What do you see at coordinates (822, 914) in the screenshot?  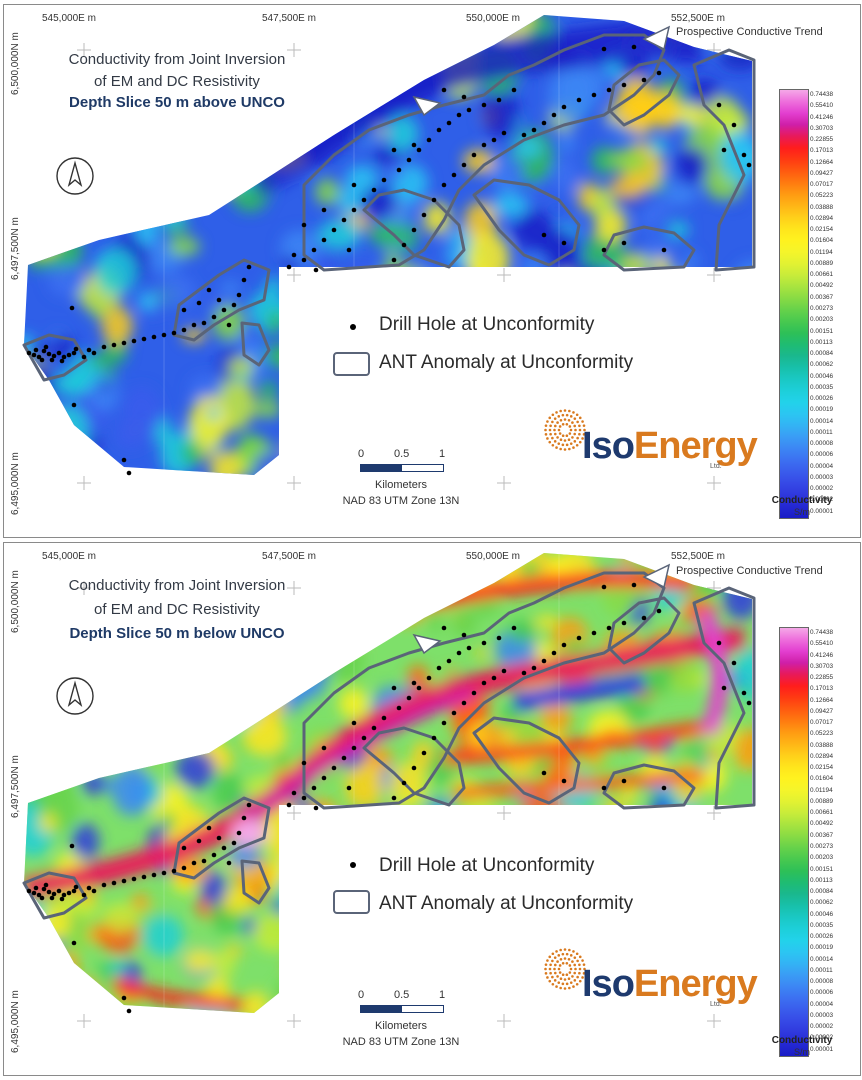 I see `colorbar-value: 0.00046` at bounding box center [822, 914].